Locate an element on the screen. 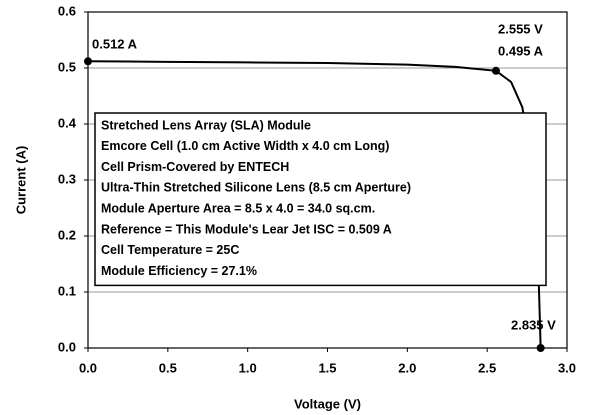 Image resolution: width=595 pixels, height=415 pixels. y-tick-label: 0.5 is located at coordinates (67, 66).